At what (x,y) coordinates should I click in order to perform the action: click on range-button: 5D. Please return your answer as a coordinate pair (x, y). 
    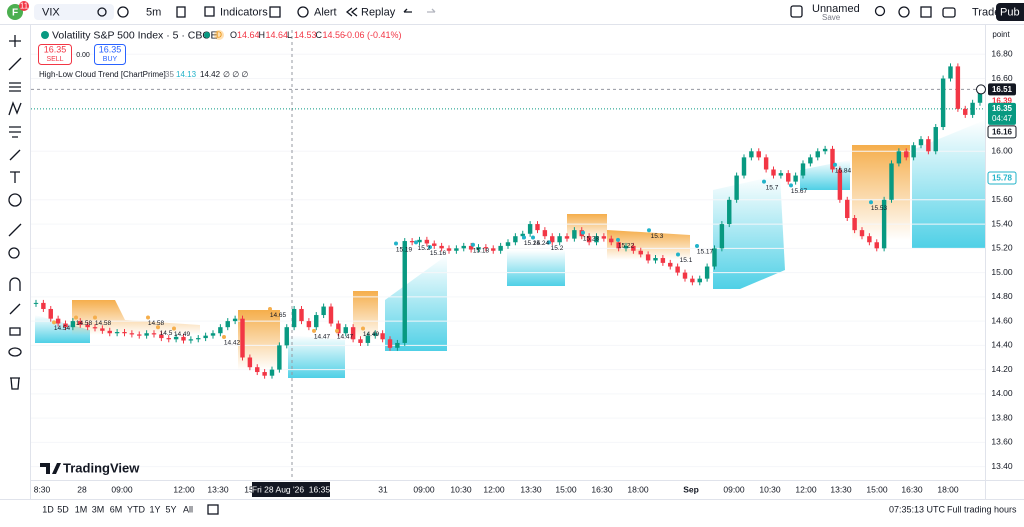
    Looking at the image, I should click on (63, 509).